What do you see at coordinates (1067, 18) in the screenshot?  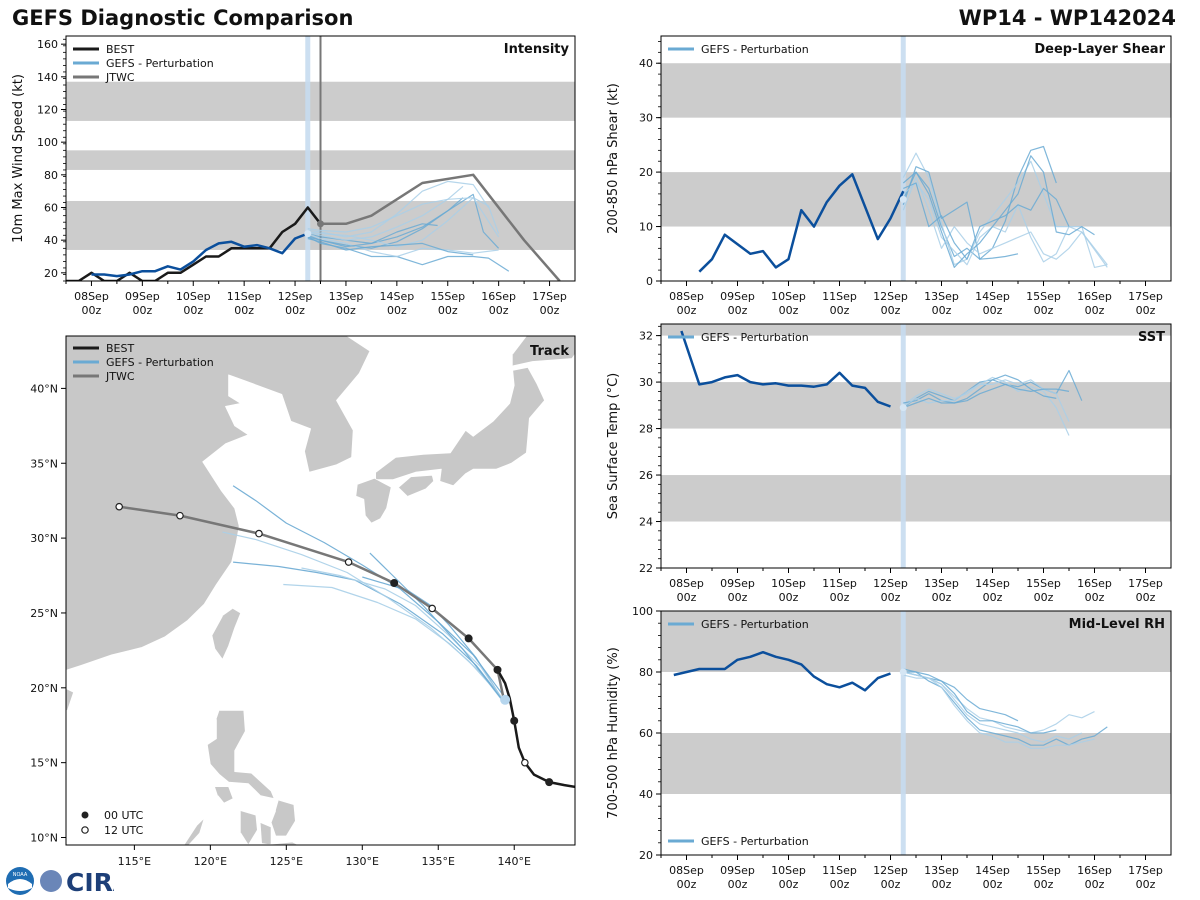 I see `storm-id-title: WP14 - WP142024` at bounding box center [1067, 18].